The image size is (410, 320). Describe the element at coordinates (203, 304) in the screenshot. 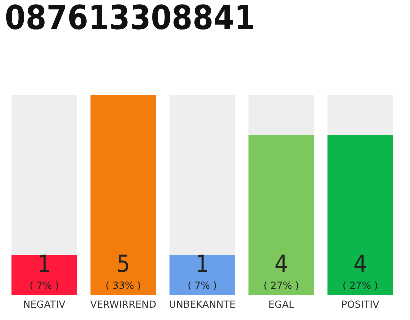

I see `x-tick-label: UNBEKANNTE` at that location.